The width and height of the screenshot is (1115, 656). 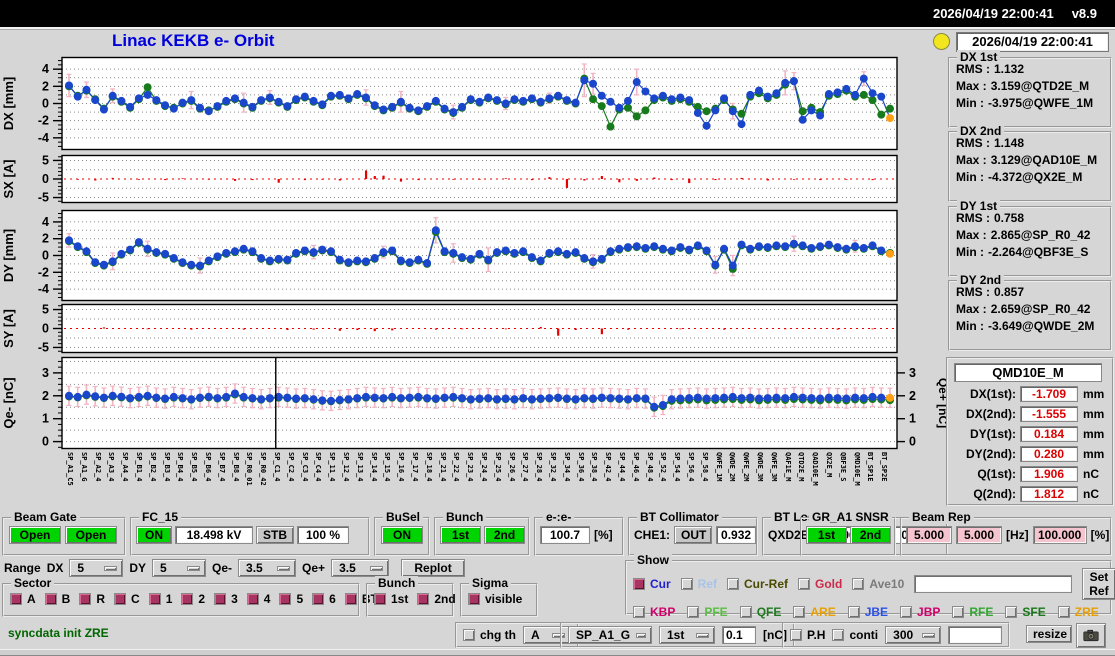 I want to click on show-region-checkbox-jbp, so click(x=906, y=612).